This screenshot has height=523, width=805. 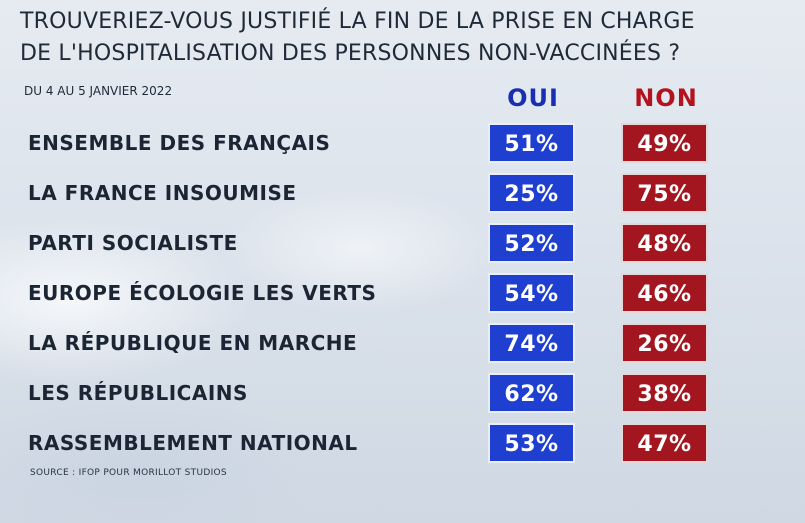 I want to click on value-oui: 74%, so click(x=531, y=343).